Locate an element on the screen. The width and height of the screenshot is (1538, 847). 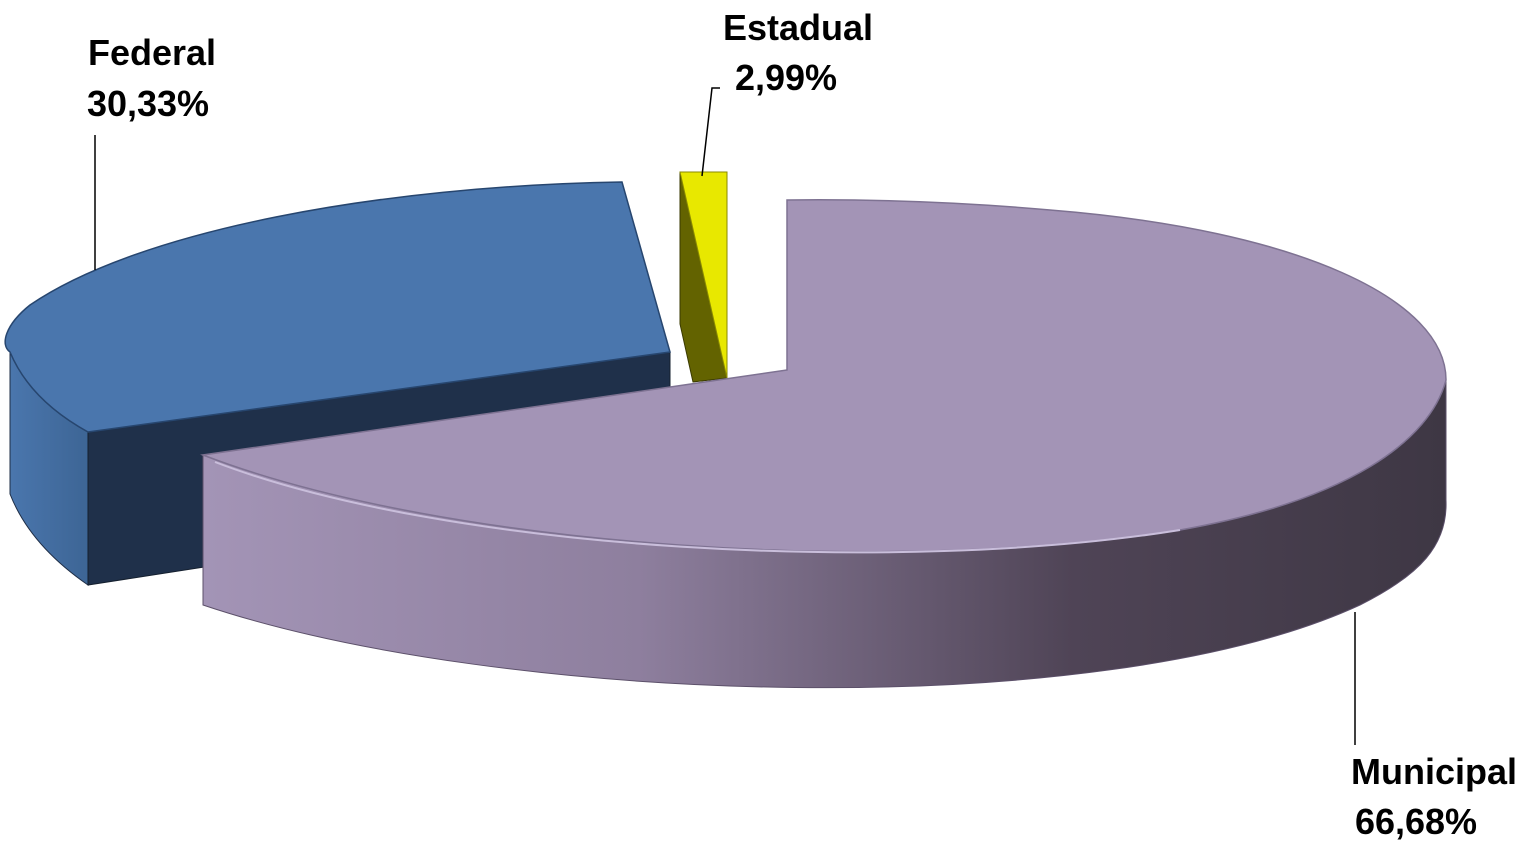
data-label-federal-value: 30,33% is located at coordinates (148, 103).